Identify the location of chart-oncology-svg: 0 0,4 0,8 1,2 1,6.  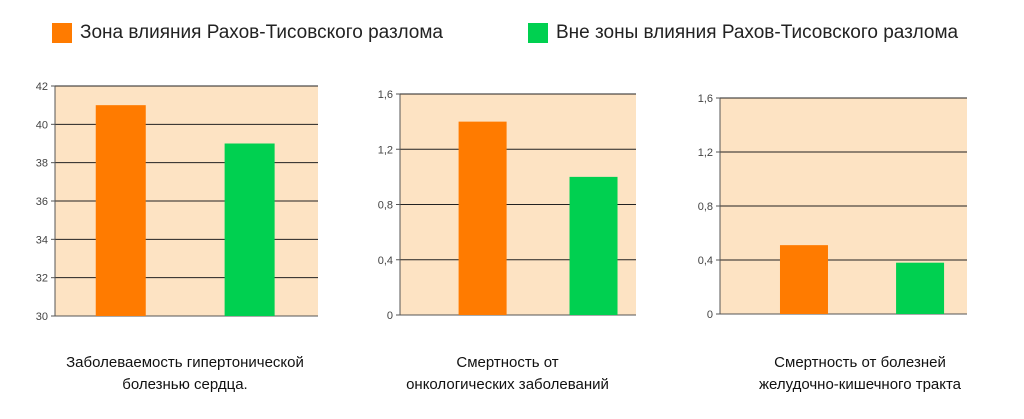
(507, 205).